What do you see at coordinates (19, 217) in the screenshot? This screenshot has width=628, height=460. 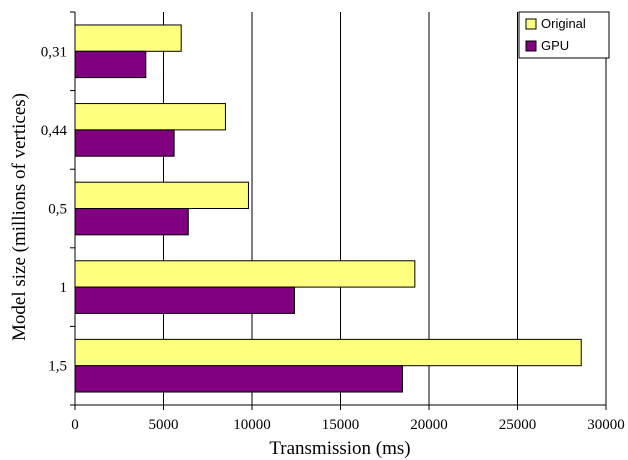 I see `y-axis-title: Model size (millions of vertices)` at bounding box center [19, 217].